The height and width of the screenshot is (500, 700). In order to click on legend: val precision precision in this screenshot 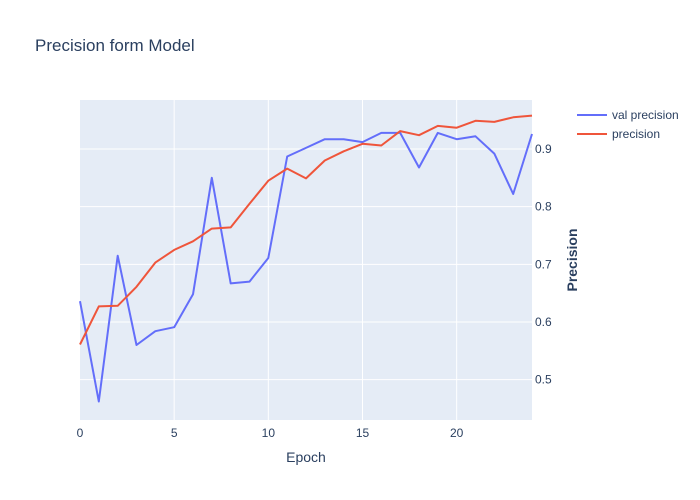, I will do `click(628, 124)`.